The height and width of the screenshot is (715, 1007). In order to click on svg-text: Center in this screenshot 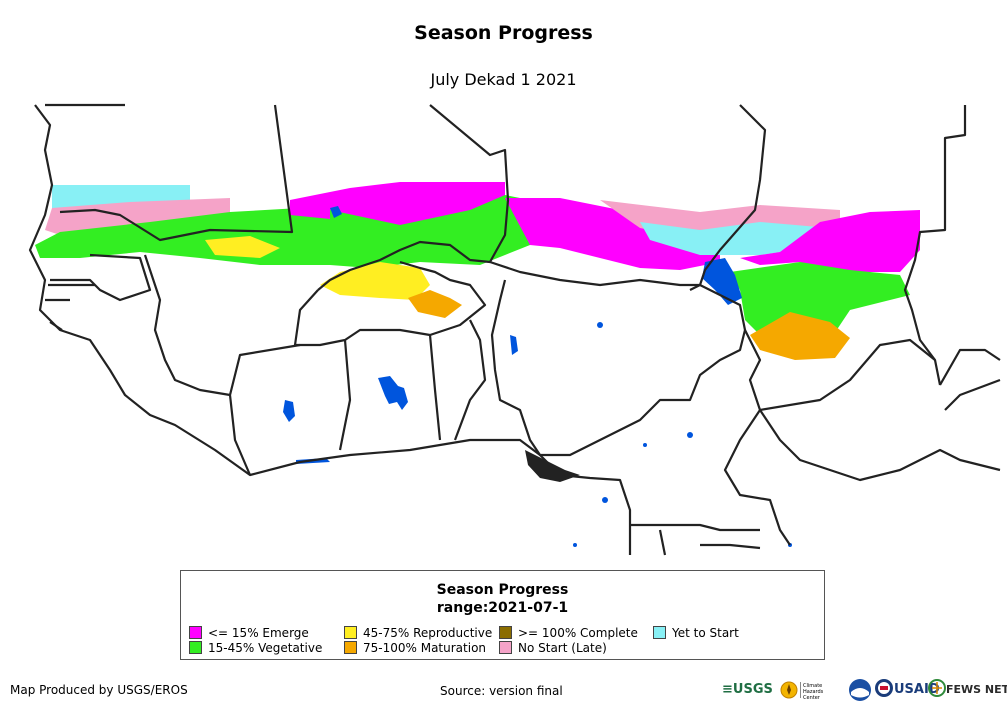, I will do `click(812, 698)`.